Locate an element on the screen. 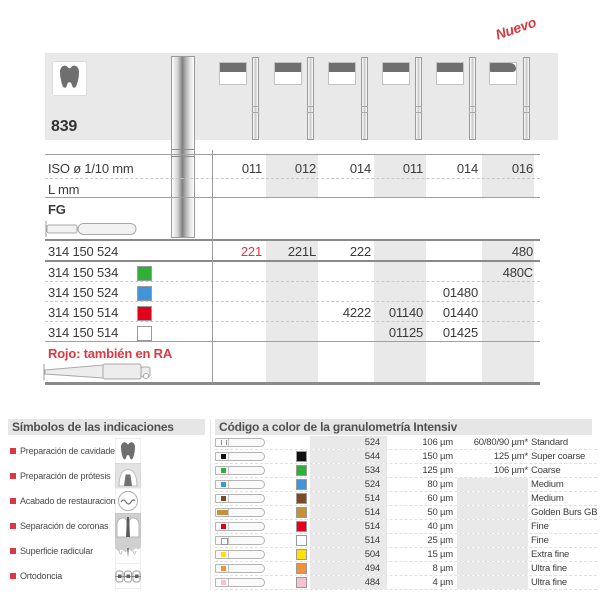 Image resolution: width=600 pixels, height=600 pixels. ref-value: 480 is located at coordinates (522, 251).